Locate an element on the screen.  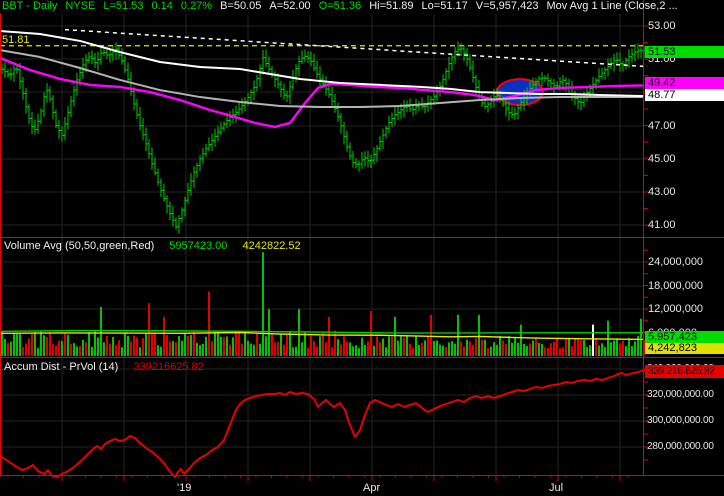
x-axis-month-label: '19 is located at coordinates (184, 488).